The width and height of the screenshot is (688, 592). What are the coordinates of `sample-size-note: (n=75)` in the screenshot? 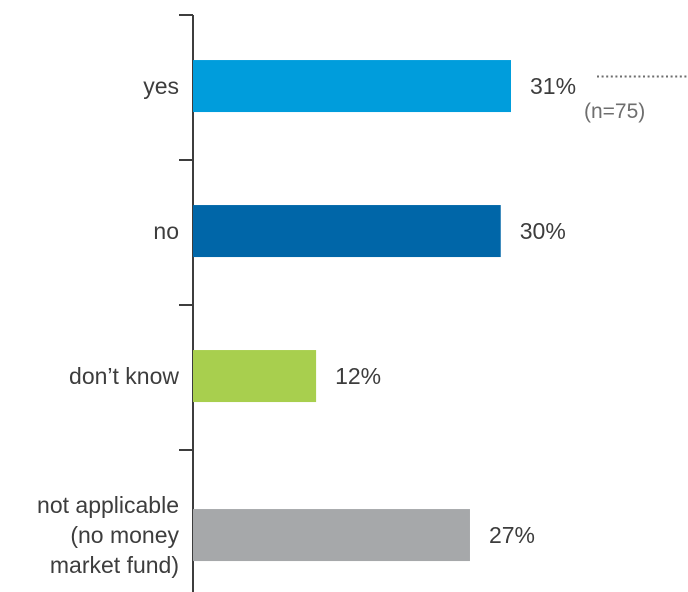 It's located at (614, 111).